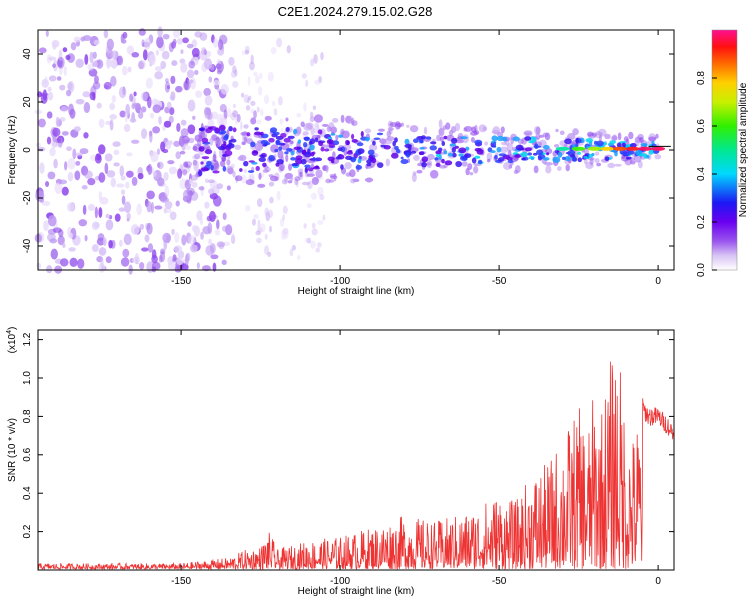 The width and height of the screenshot is (750, 600). Describe the element at coordinates (562, 148) in the screenshot. I see `spectrogram-band-tip` at that location.